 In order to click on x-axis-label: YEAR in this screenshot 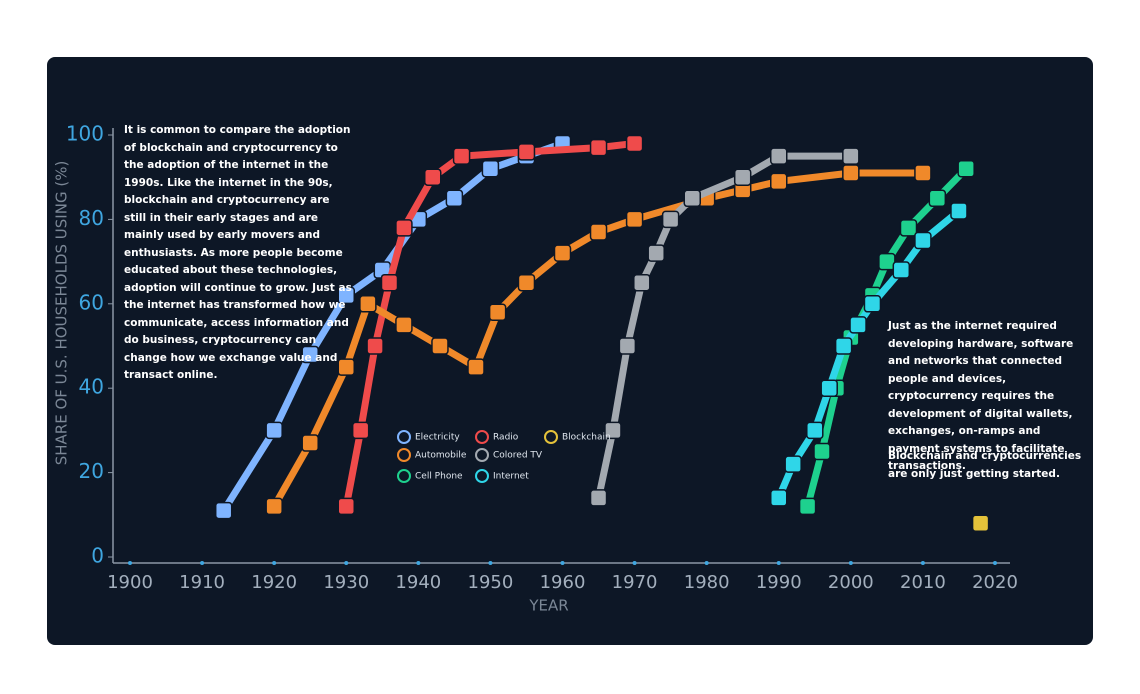, I will do `click(548, 606)`.